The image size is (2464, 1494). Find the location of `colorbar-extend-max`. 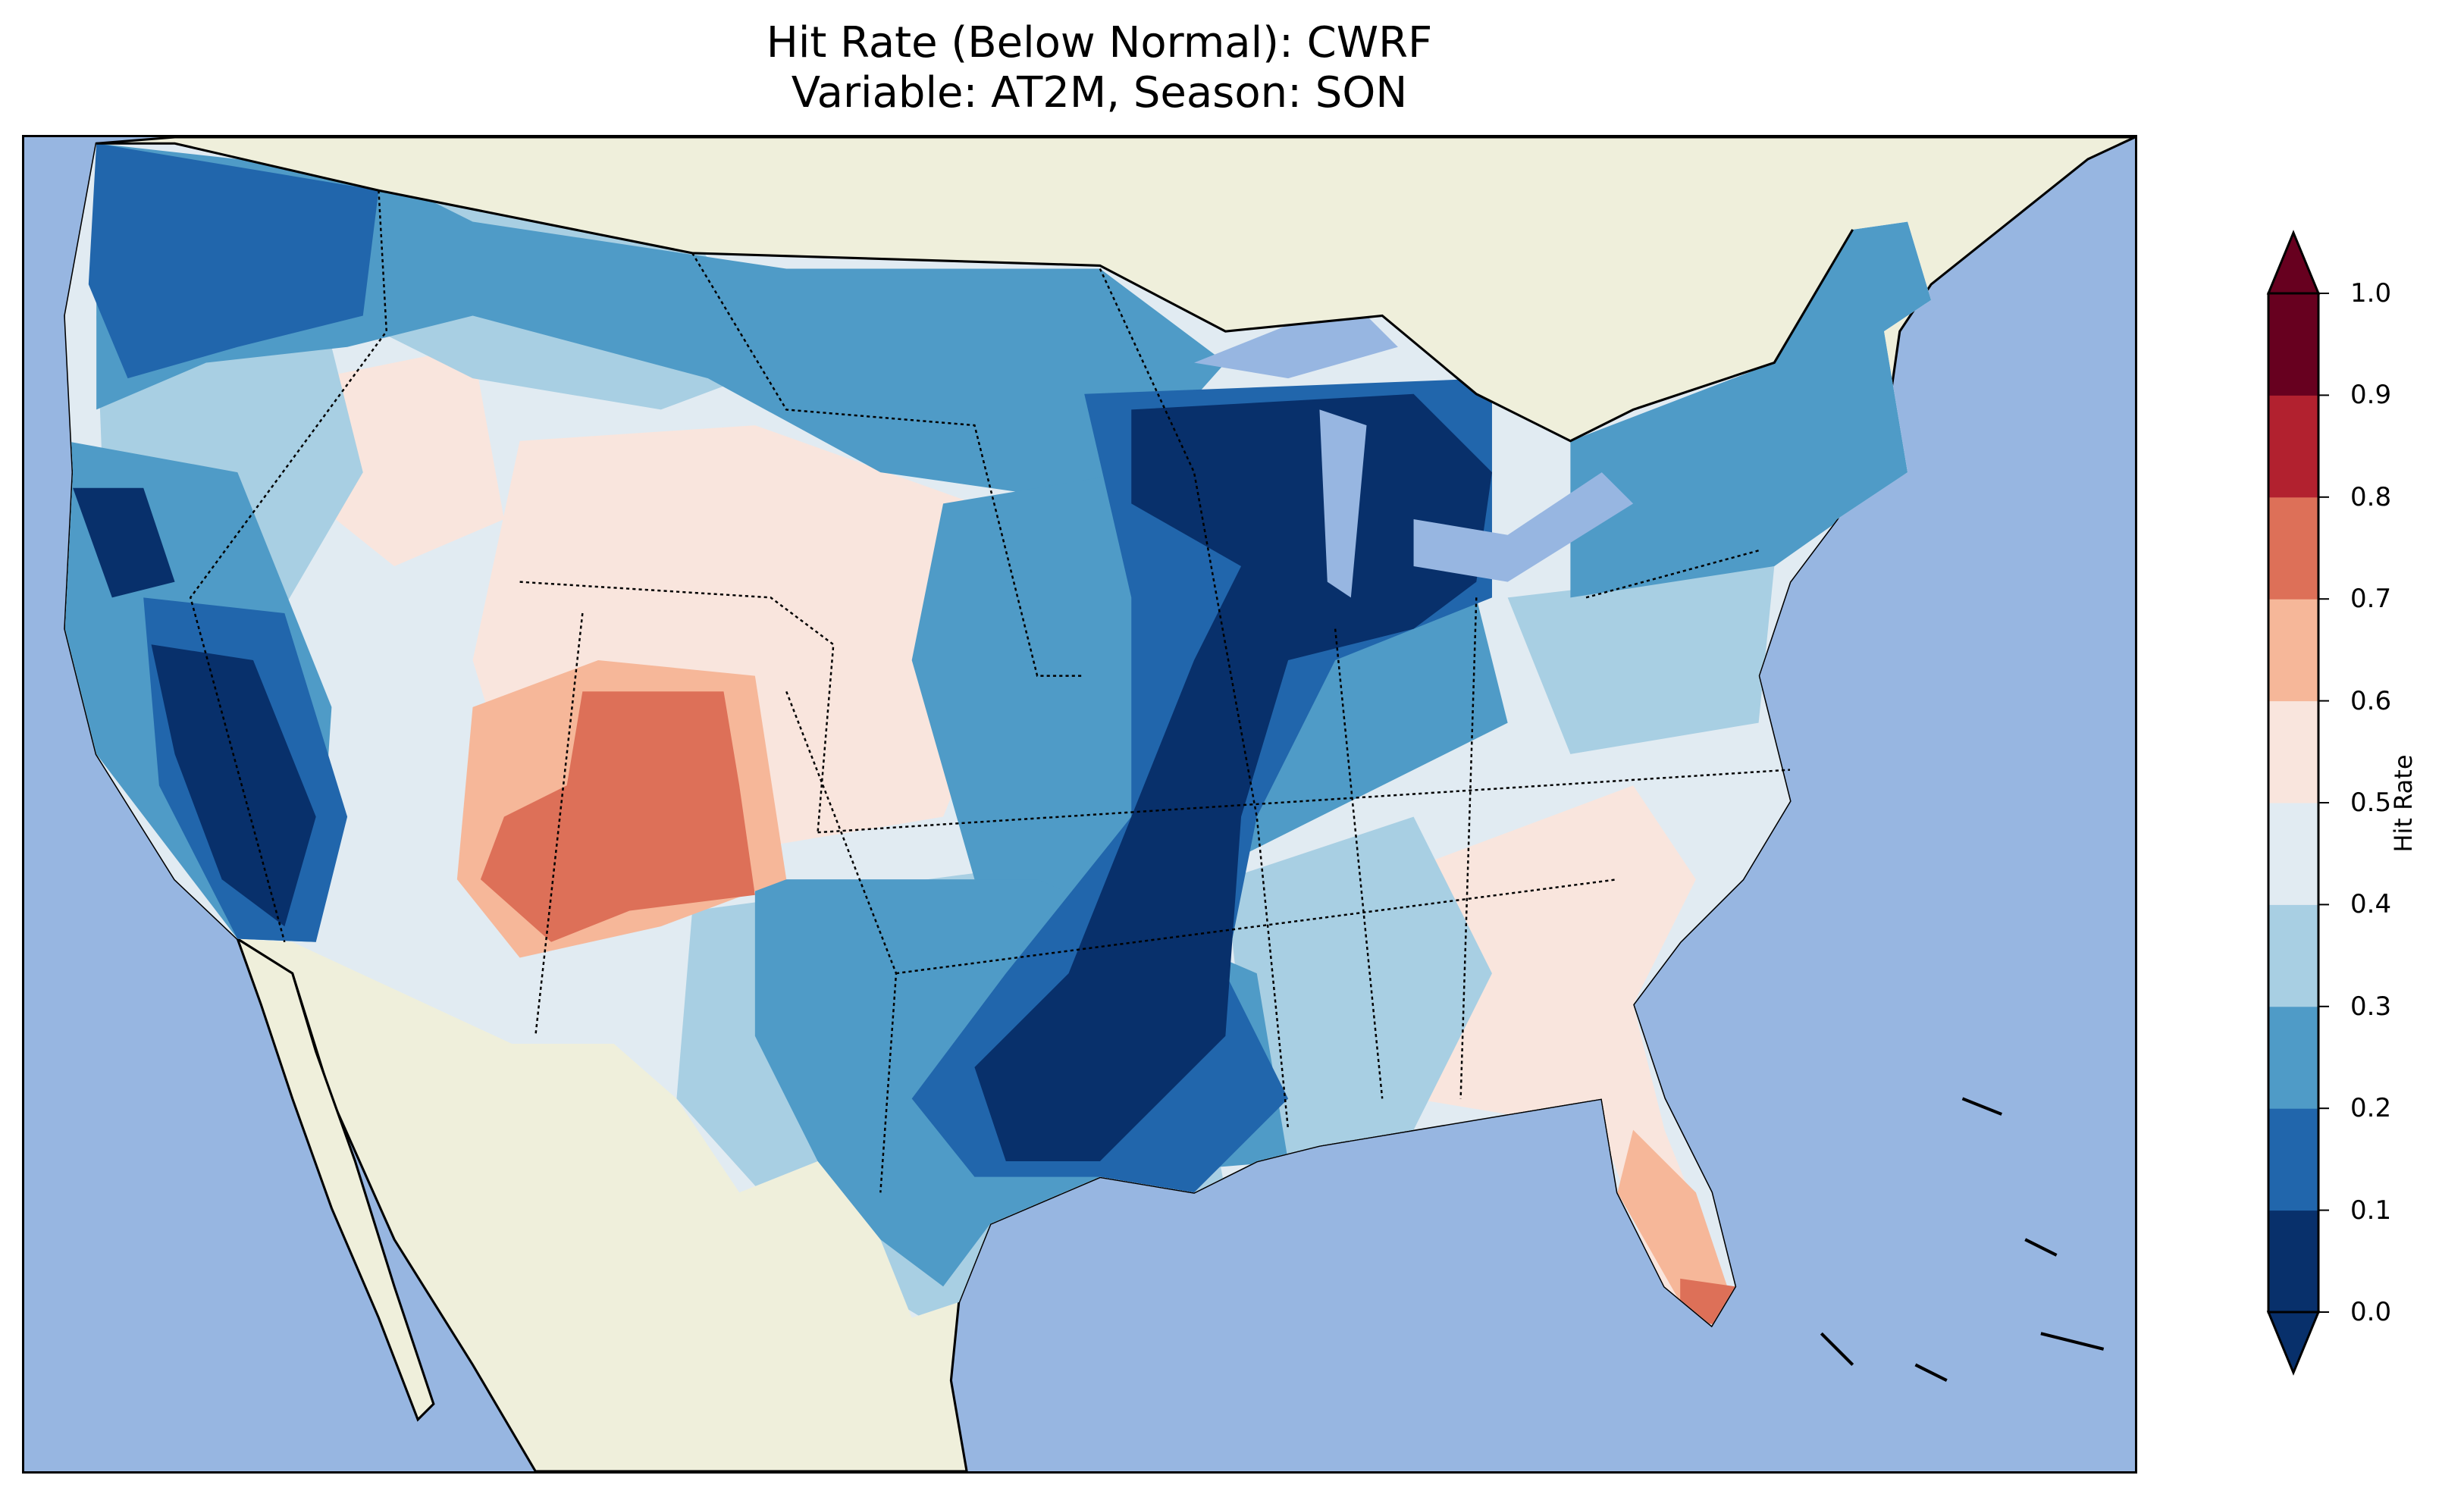

colorbar-extend-max is located at coordinates (2293, 262).